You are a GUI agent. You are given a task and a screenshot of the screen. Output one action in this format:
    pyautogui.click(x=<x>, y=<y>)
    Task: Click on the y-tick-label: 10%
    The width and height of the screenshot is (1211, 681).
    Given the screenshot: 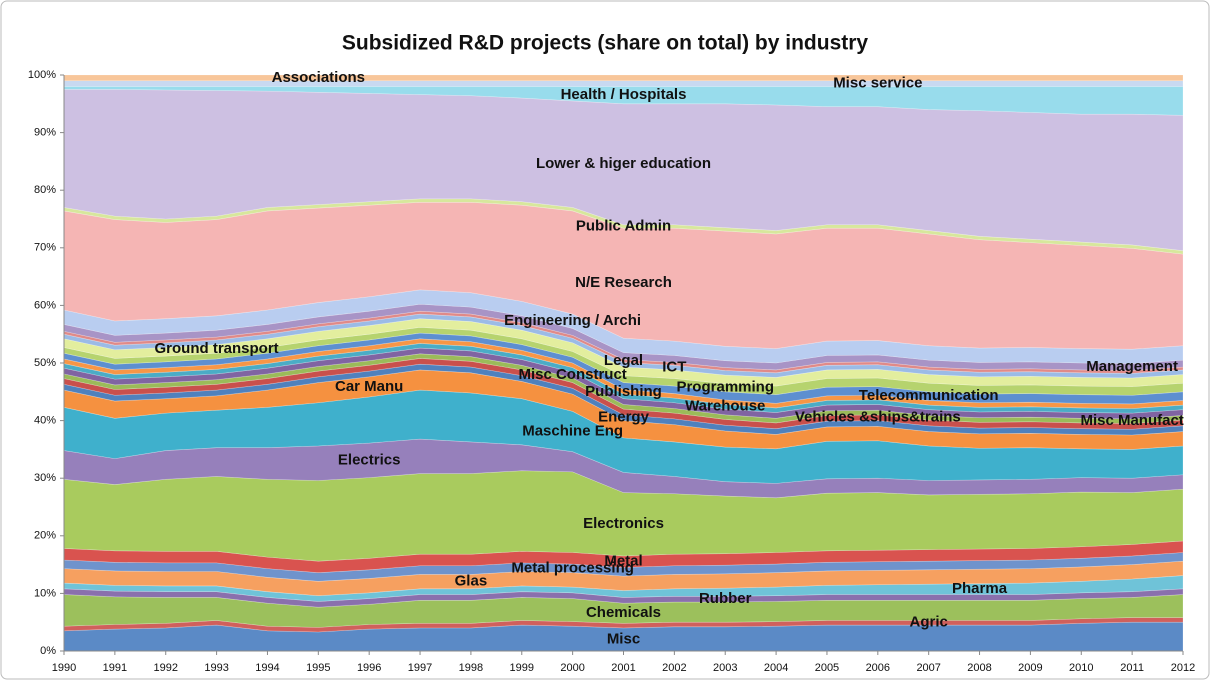 What is the action you would take?
    pyautogui.click(x=45, y=593)
    